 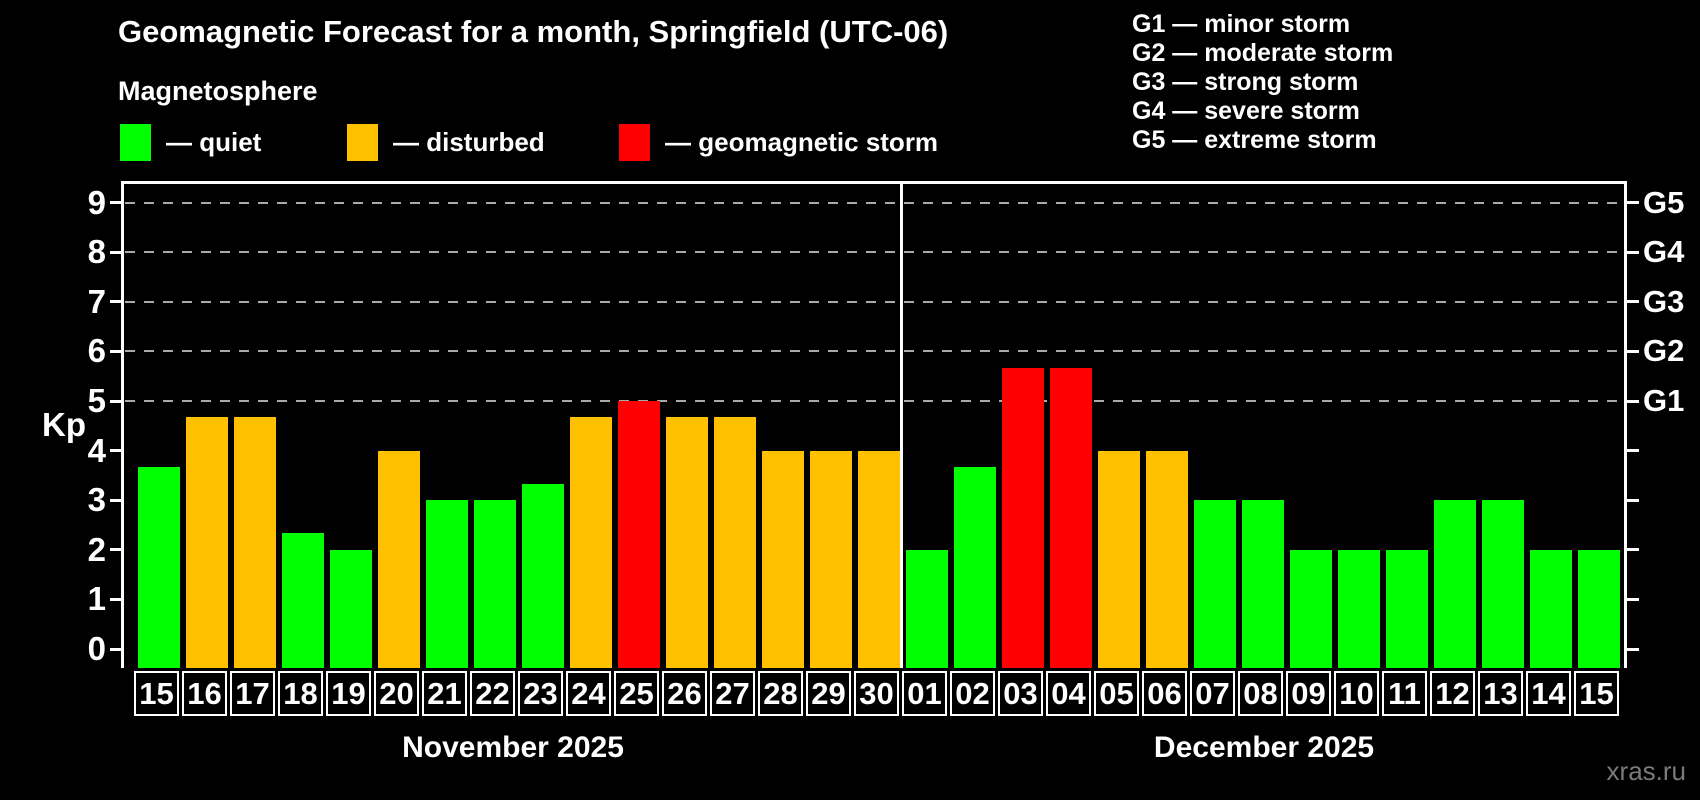 I want to click on day-label-december-01: 01, so click(x=924, y=693).